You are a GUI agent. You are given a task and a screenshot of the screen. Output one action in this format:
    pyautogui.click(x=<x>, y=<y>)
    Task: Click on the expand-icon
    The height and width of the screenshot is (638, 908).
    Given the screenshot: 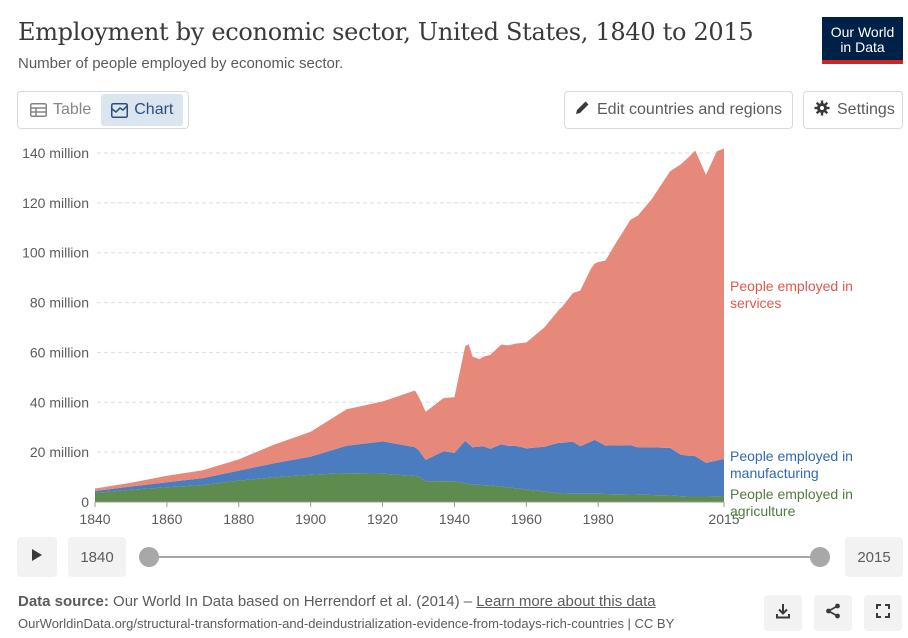 What is the action you would take?
    pyautogui.click(x=883, y=613)
    